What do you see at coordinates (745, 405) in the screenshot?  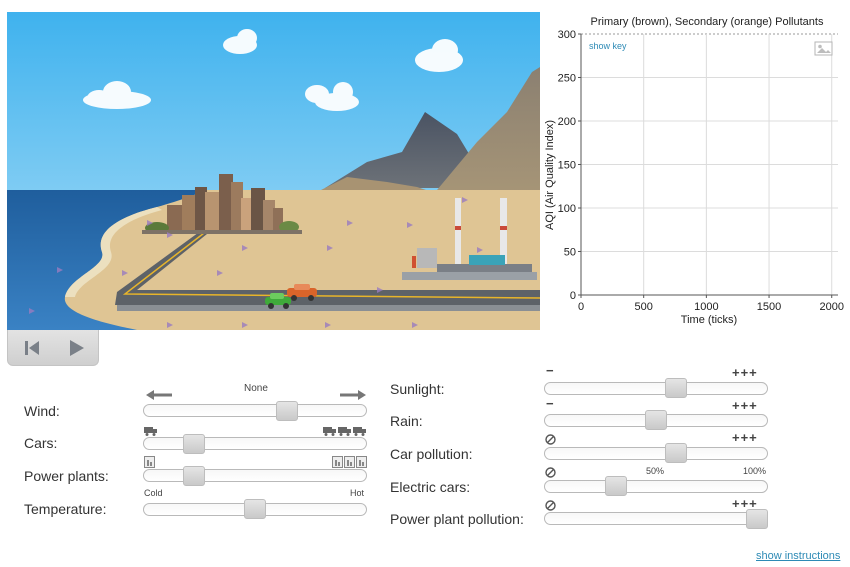 I see `rain-max-symbol: +++` at bounding box center [745, 405].